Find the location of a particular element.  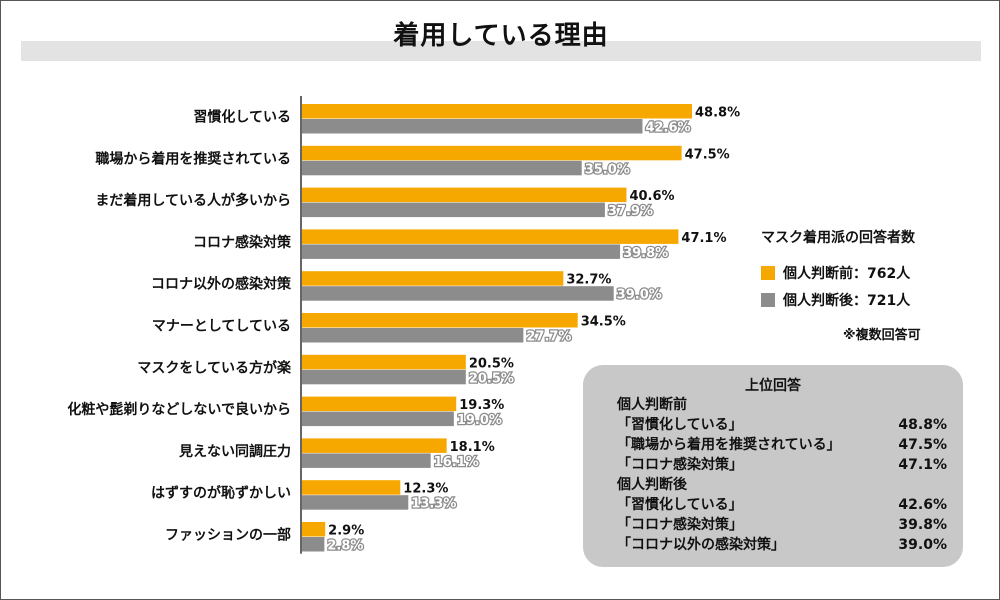

summary-row: 「コロナ感染対策」 39.8% is located at coordinates (782, 525).